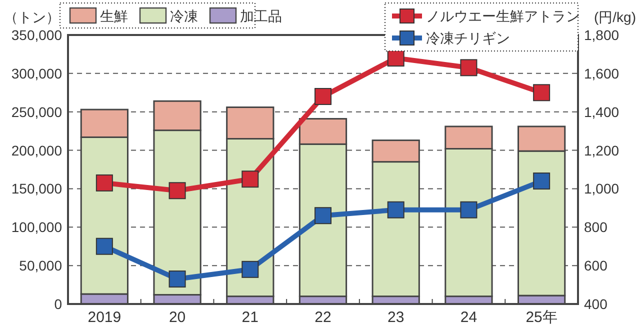 The height and width of the screenshot is (326, 640). Describe the element at coordinates (177, 317) in the screenshot. I see `x-tick-label: 20` at that location.